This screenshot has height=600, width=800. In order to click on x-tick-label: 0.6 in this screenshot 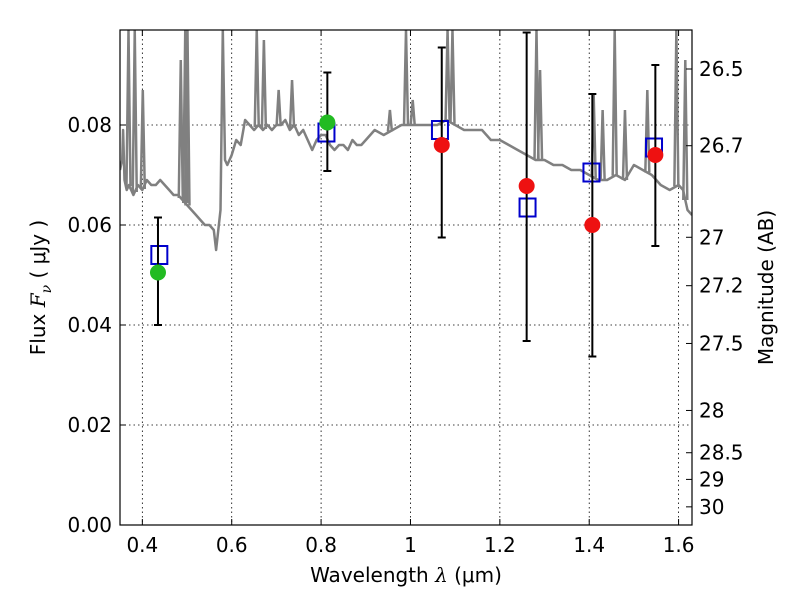, I will do `click(232, 545)`.